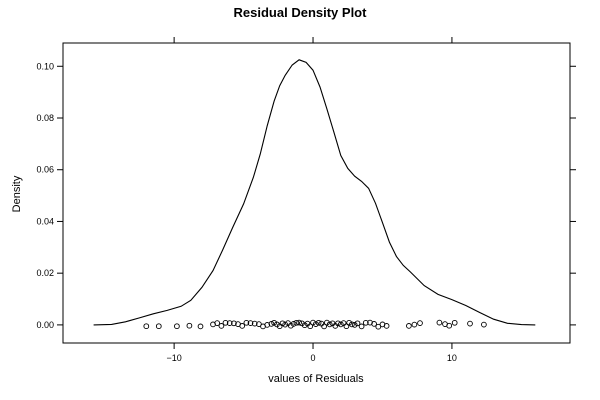 The image size is (600, 400). What do you see at coordinates (45, 66) in the screenshot?
I see `y-tick-label: 0.10` at bounding box center [45, 66].